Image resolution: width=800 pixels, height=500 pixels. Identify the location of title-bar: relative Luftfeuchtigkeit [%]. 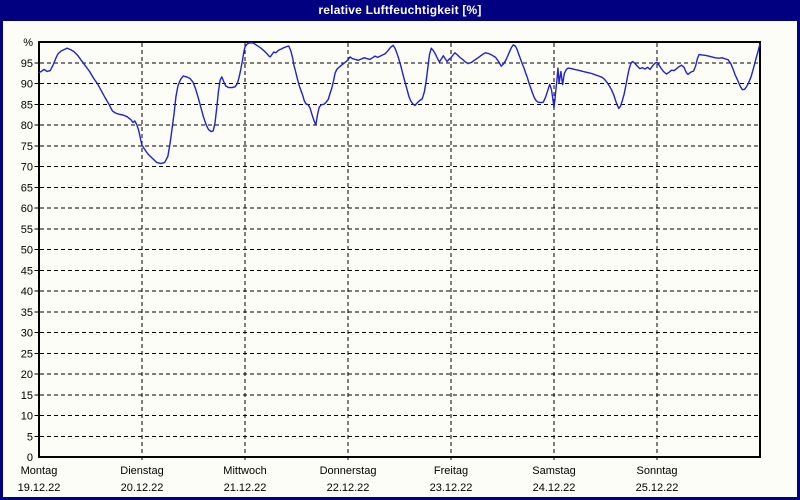
(400, 10).